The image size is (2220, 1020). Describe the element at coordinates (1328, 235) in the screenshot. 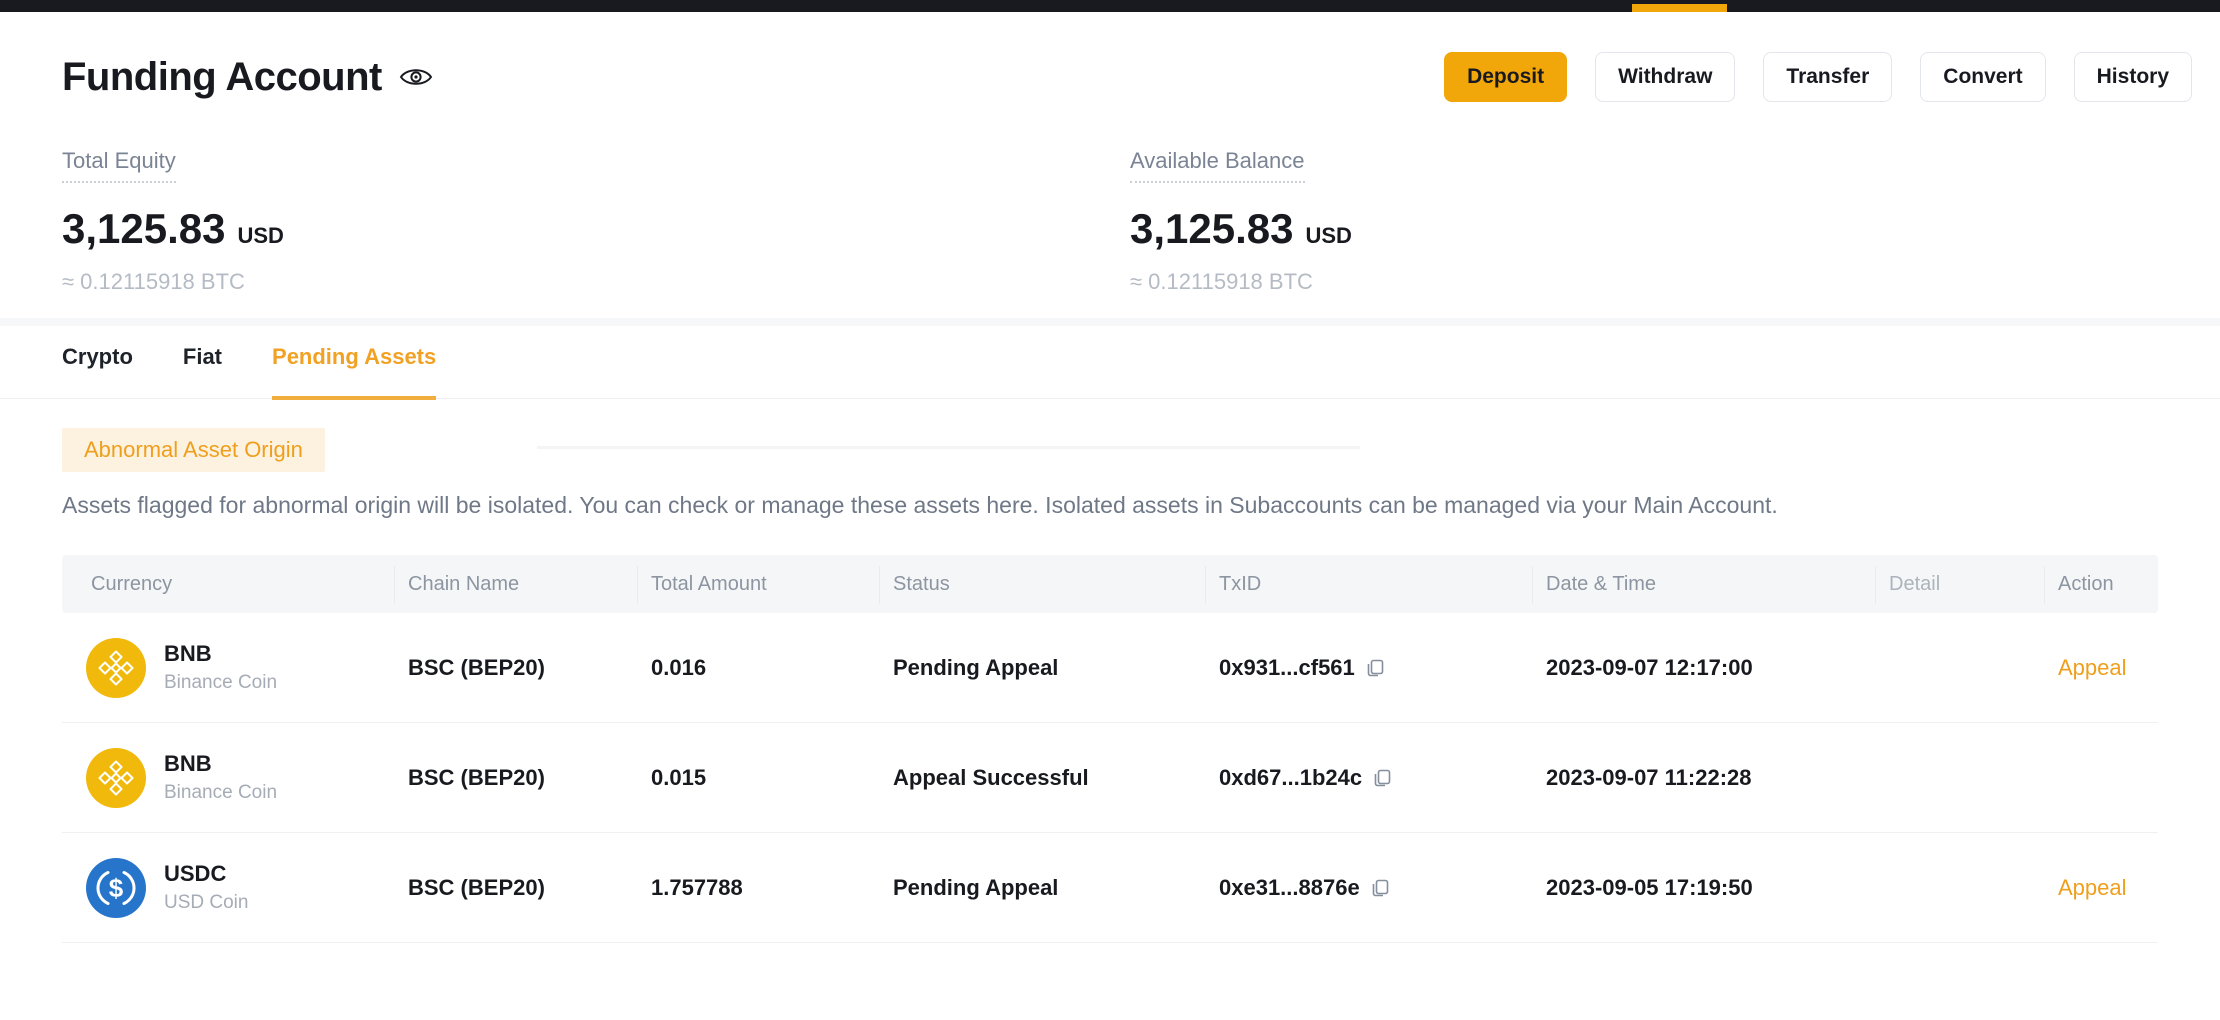

I see `available-balance-currency: USD` at that location.